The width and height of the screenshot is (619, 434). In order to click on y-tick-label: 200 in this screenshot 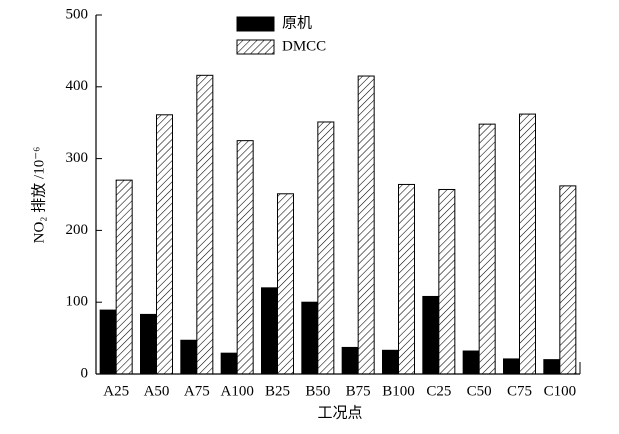, I will do `click(77, 230)`.